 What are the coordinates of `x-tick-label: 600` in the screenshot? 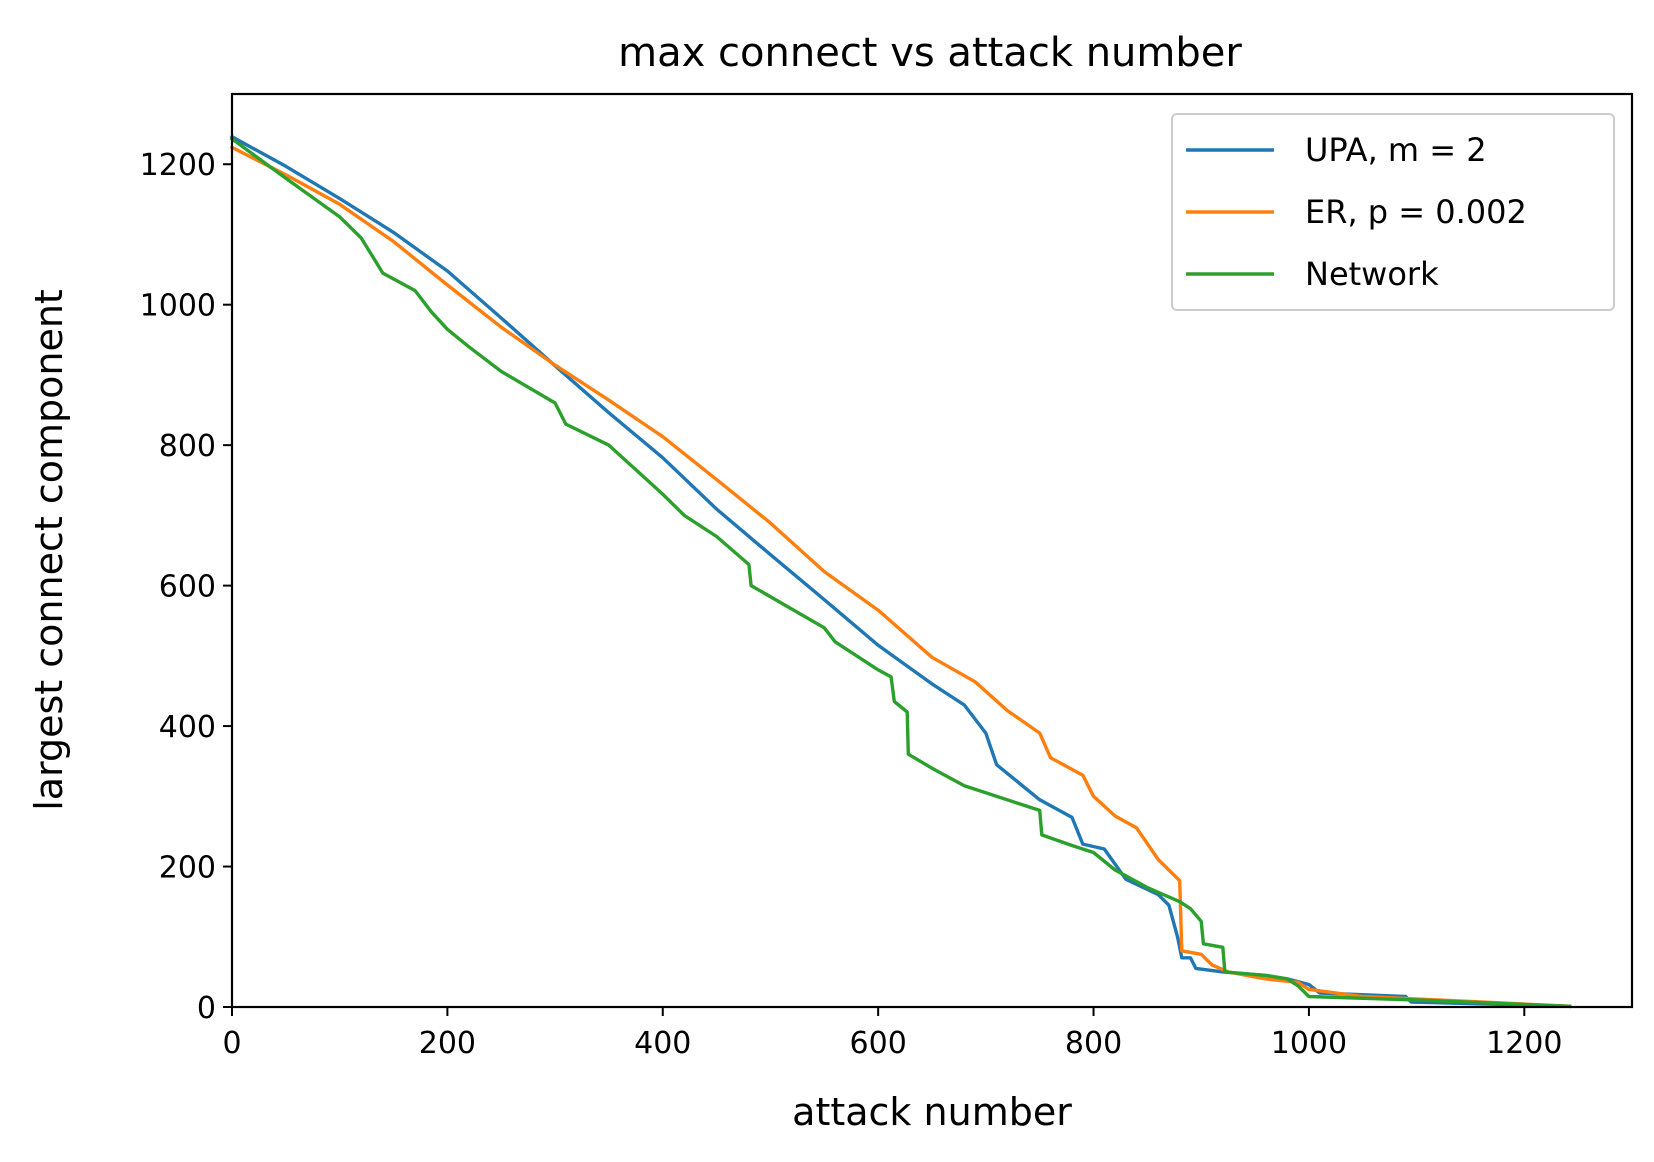 It's located at (878, 1043).